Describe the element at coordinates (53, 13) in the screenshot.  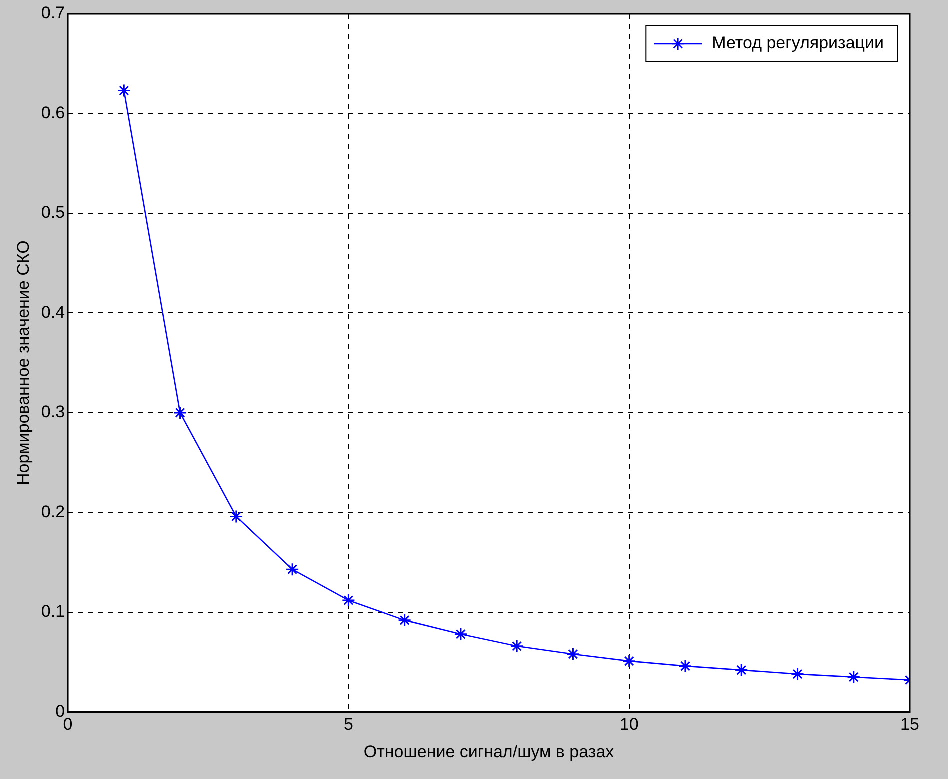
I see `y-tick-label: 0.7` at that location.